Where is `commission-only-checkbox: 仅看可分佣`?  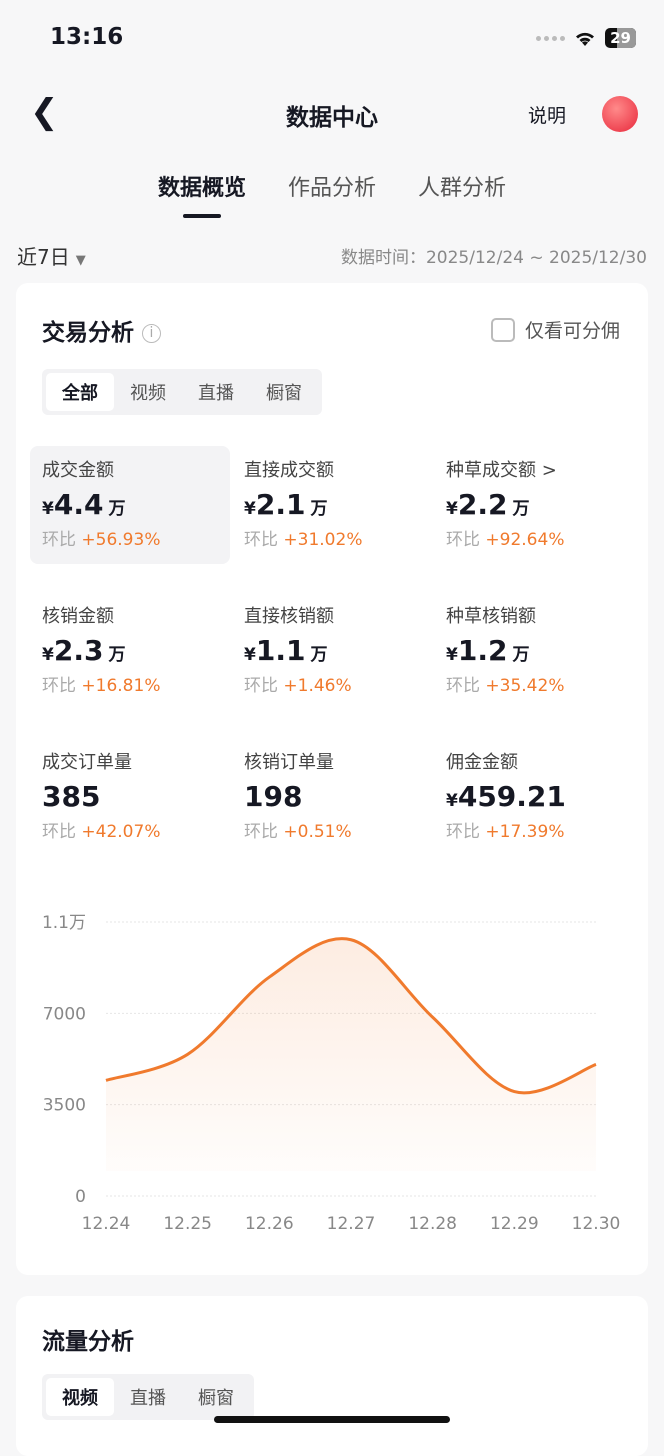 commission-only-checkbox: 仅看可分佣 is located at coordinates (555, 329).